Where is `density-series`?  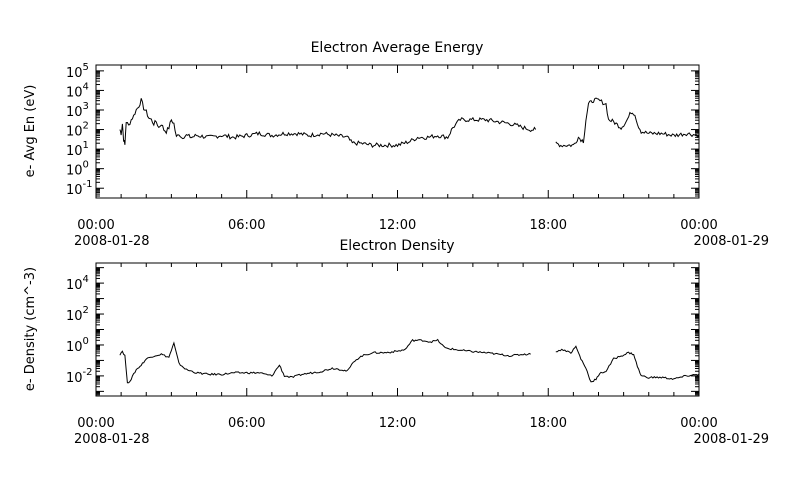 density-series is located at coordinates (409, 361).